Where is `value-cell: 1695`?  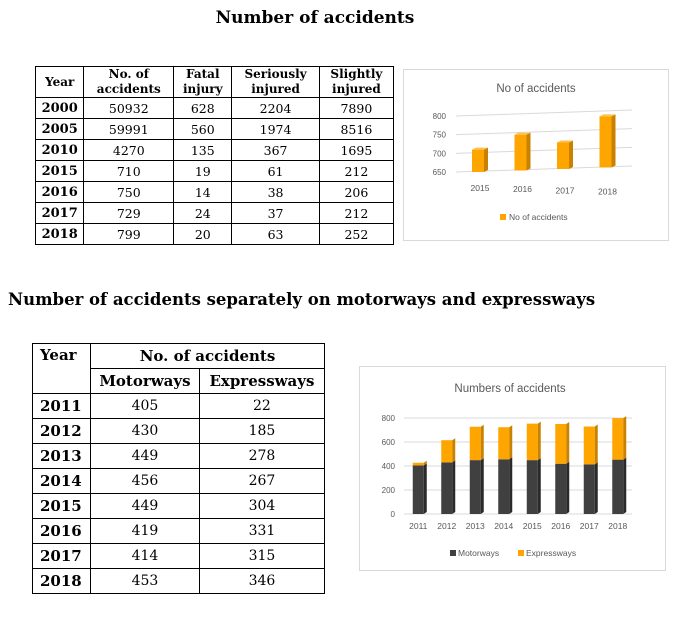 value-cell: 1695 is located at coordinates (356, 150).